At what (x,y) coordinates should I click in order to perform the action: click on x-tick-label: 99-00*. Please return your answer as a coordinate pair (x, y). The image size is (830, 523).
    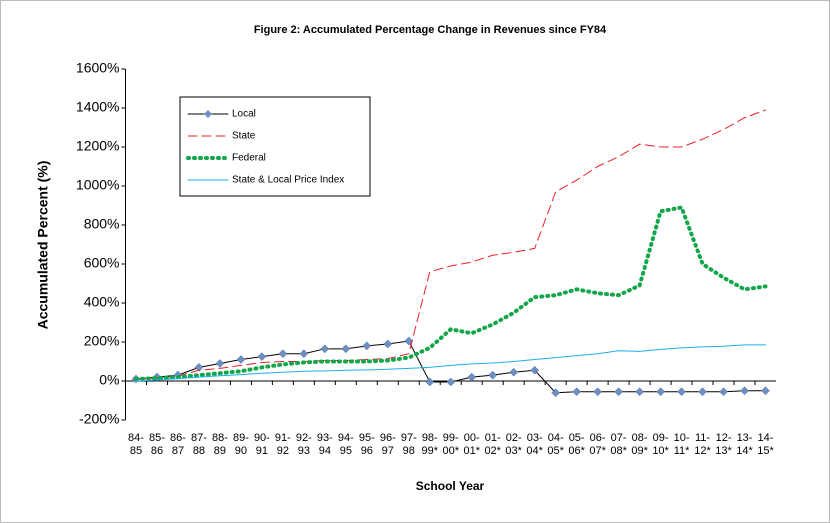
    Looking at the image, I should click on (451, 444).